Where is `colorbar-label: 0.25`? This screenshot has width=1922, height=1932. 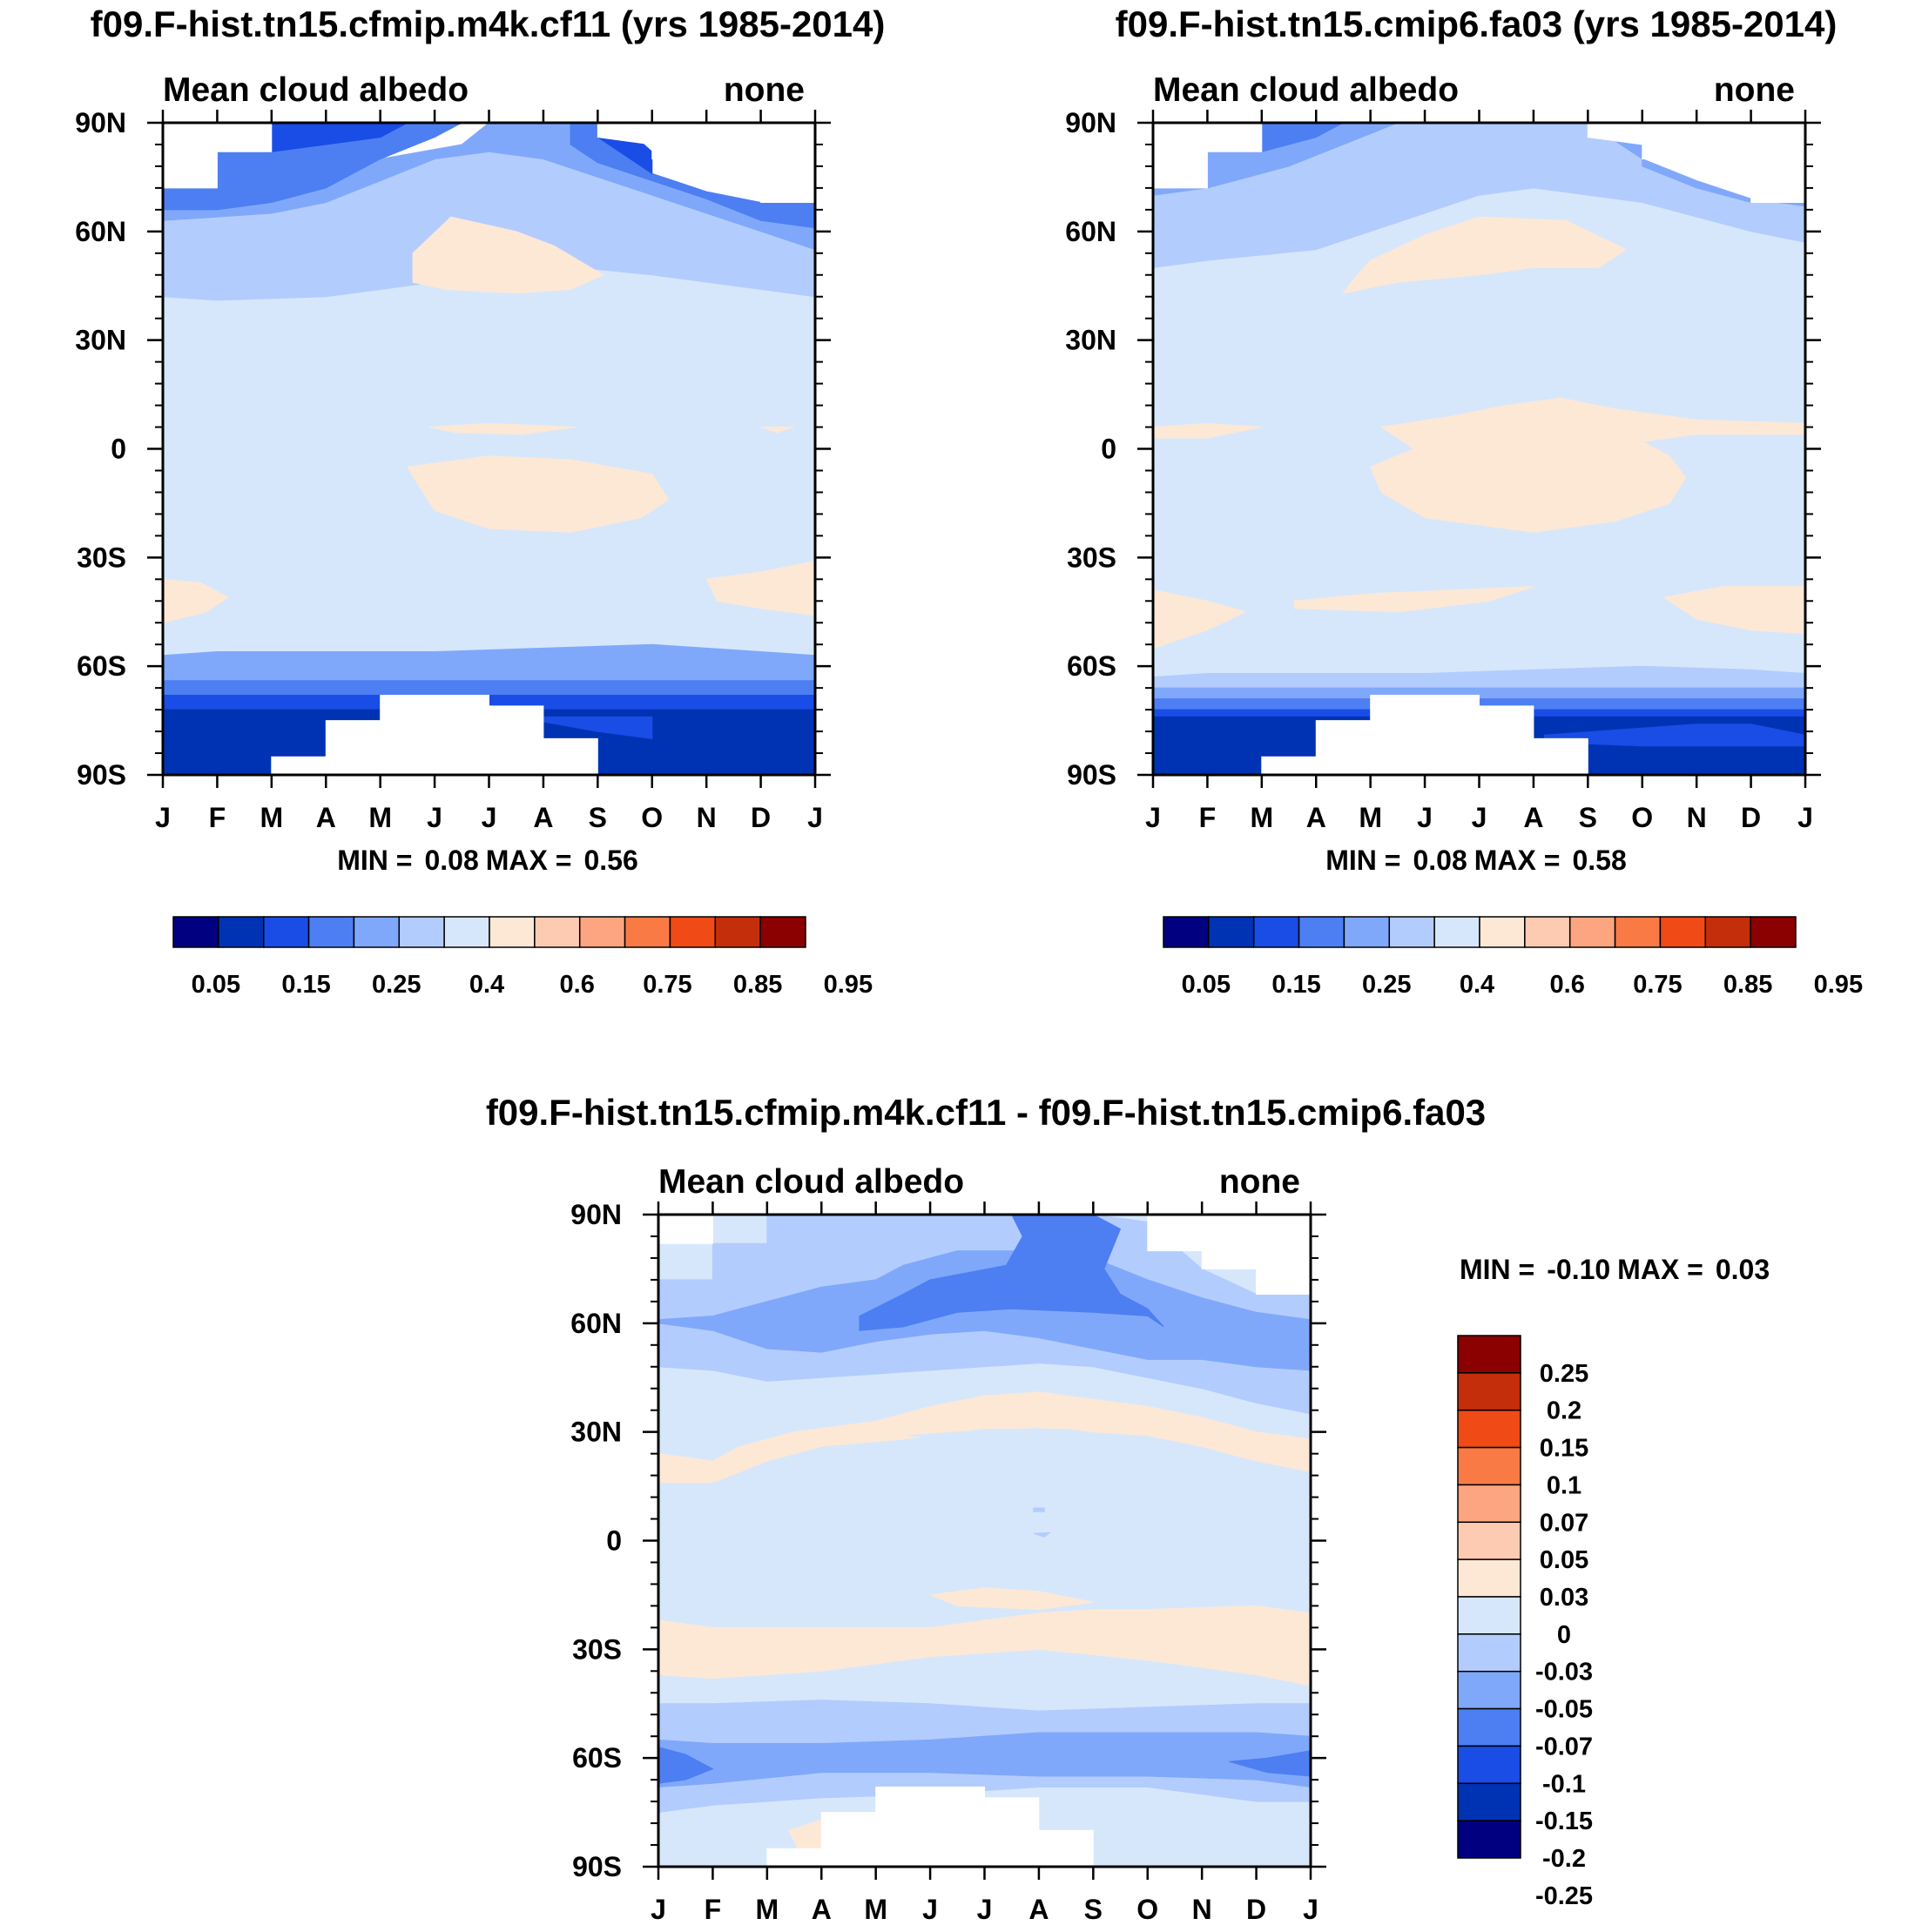 colorbar-label: 0.25 is located at coordinates (1564, 1374).